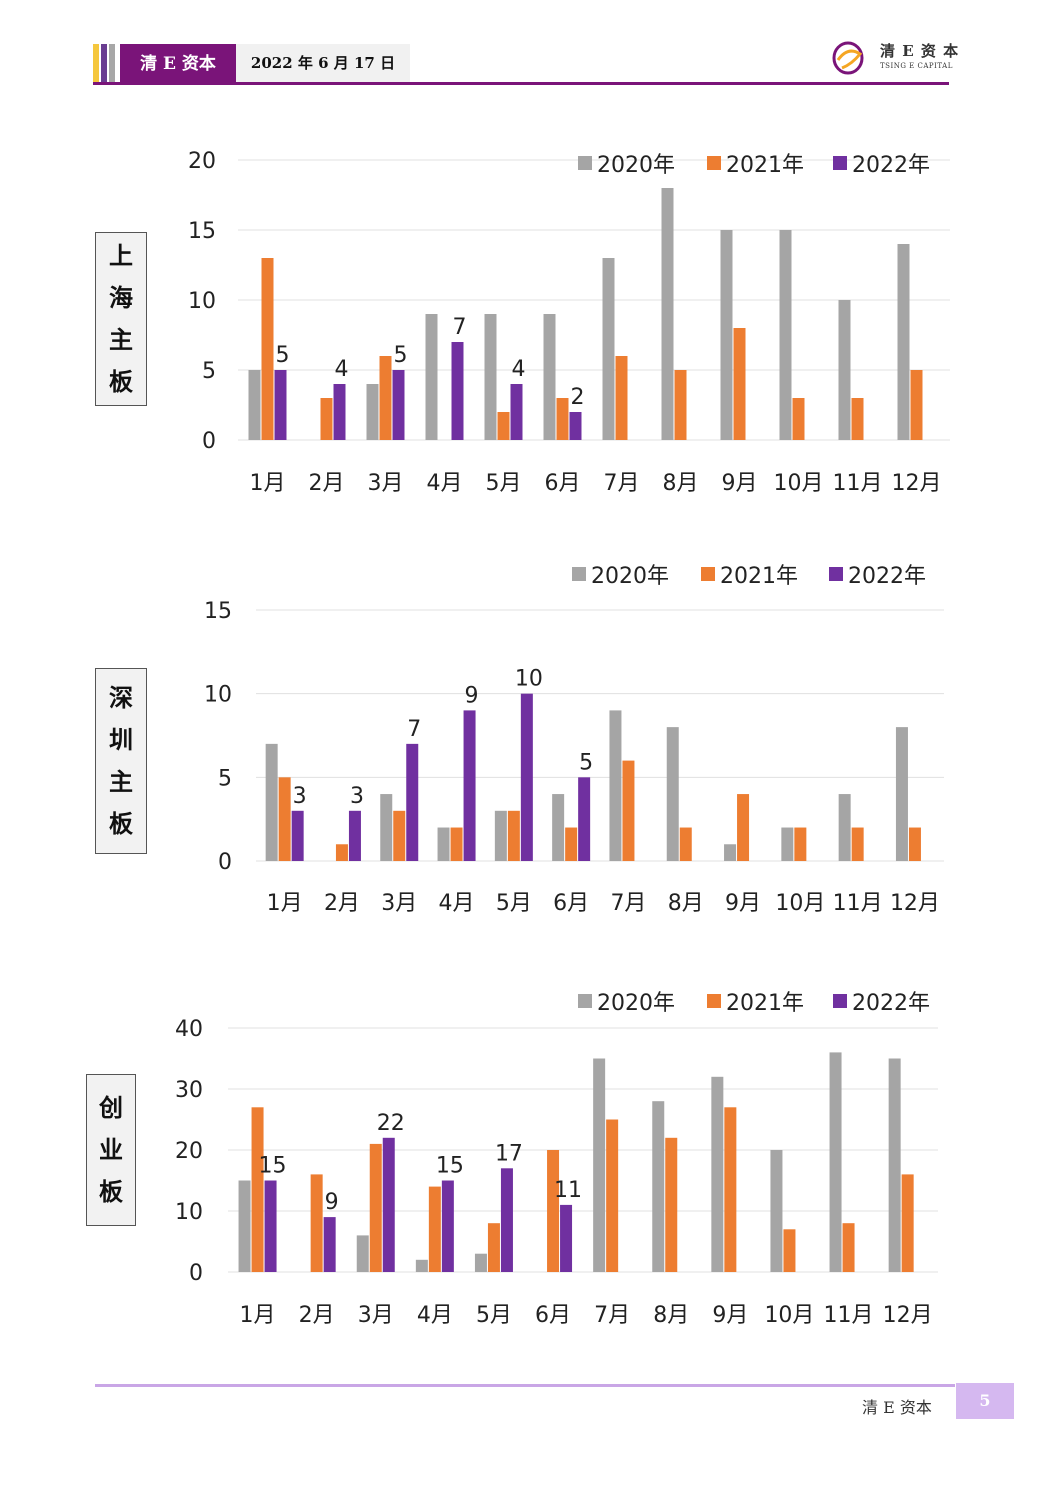 The width and height of the screenshot is (1051, 1486). I want to click on header-rule, so click(521, 83).